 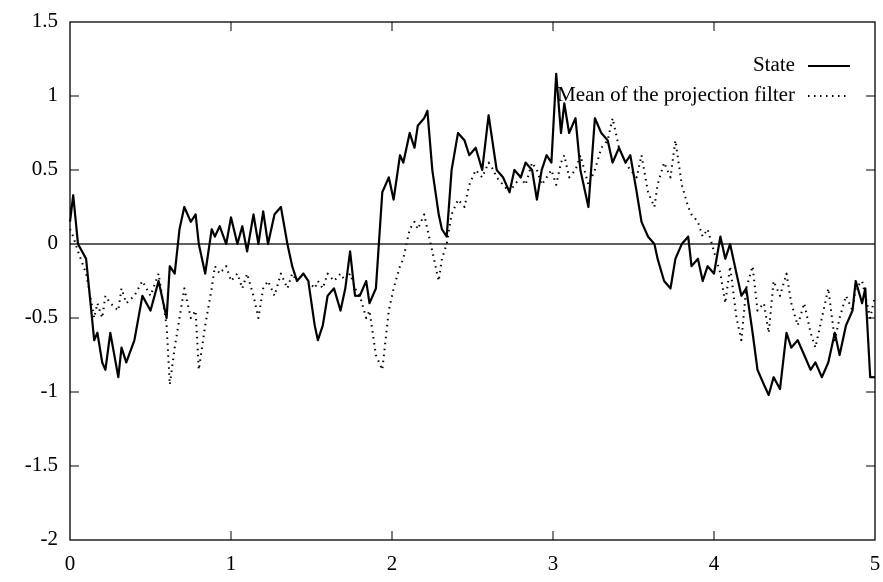 What do you see at coordinates (714, 563) in the screenshot?
I see `x-tick-label: 4` at bounding box center [714, 563].